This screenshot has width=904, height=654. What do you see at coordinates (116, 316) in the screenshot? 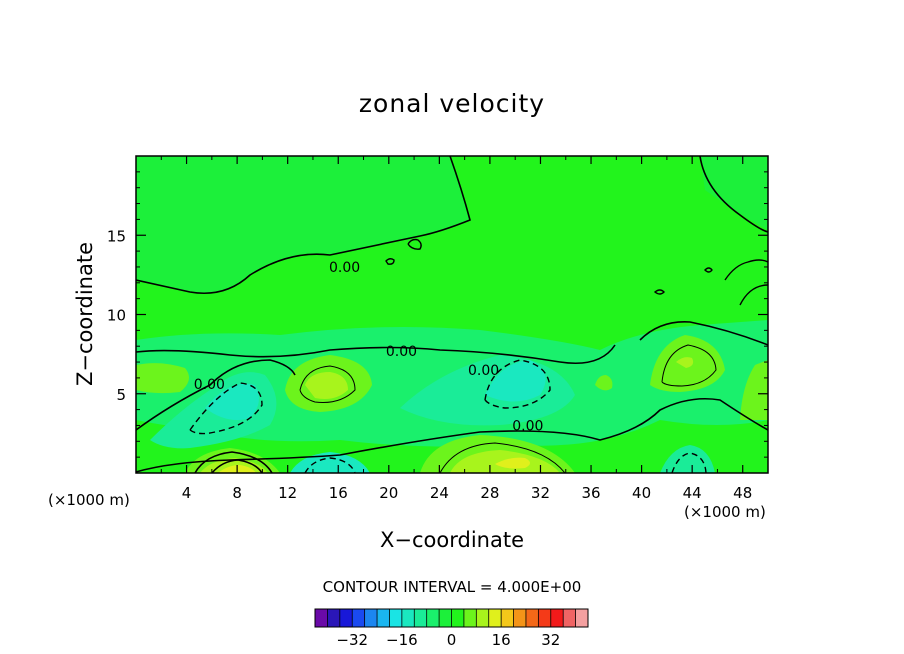
I see `y-tick-label: 10` at bounding box center [116, 316].